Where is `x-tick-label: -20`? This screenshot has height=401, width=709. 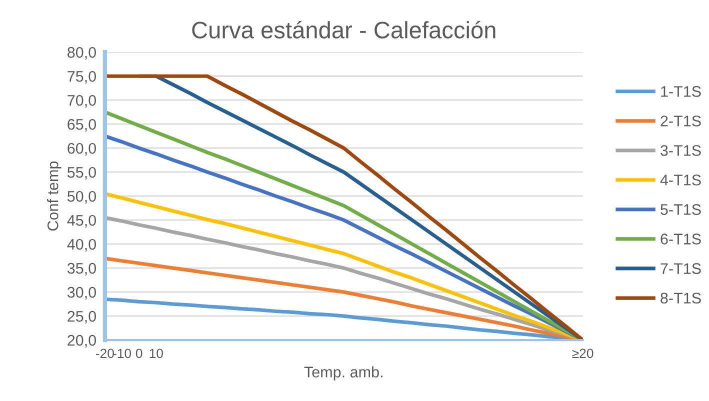
x-tick-label: -20 is located at coordinates (105, 353).